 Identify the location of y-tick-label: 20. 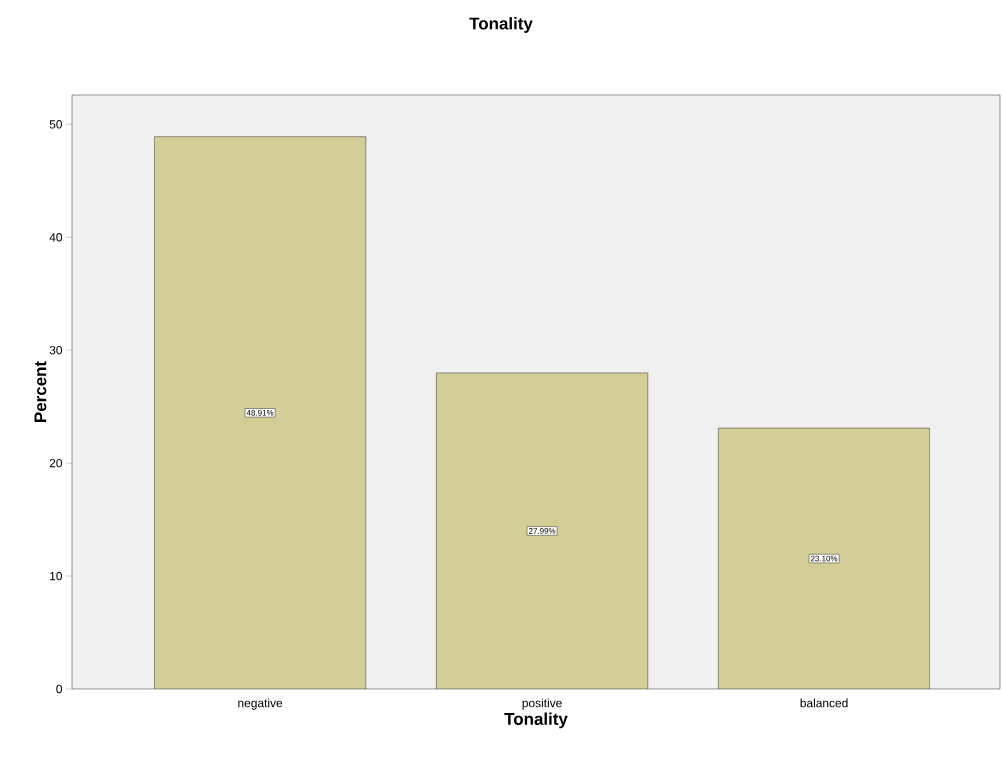
(56, 463).